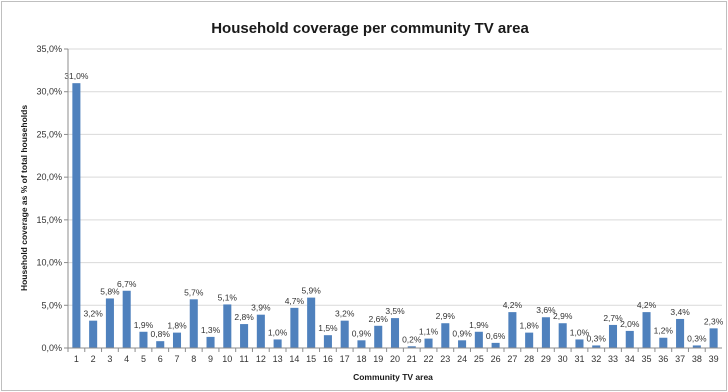 Image resolution: width=728 pixels, height=392 pixels. What do you see at coordinates (429, 332) in the screenshot?
I see `data-label: 1,1%` at bounding box center [429, 332].